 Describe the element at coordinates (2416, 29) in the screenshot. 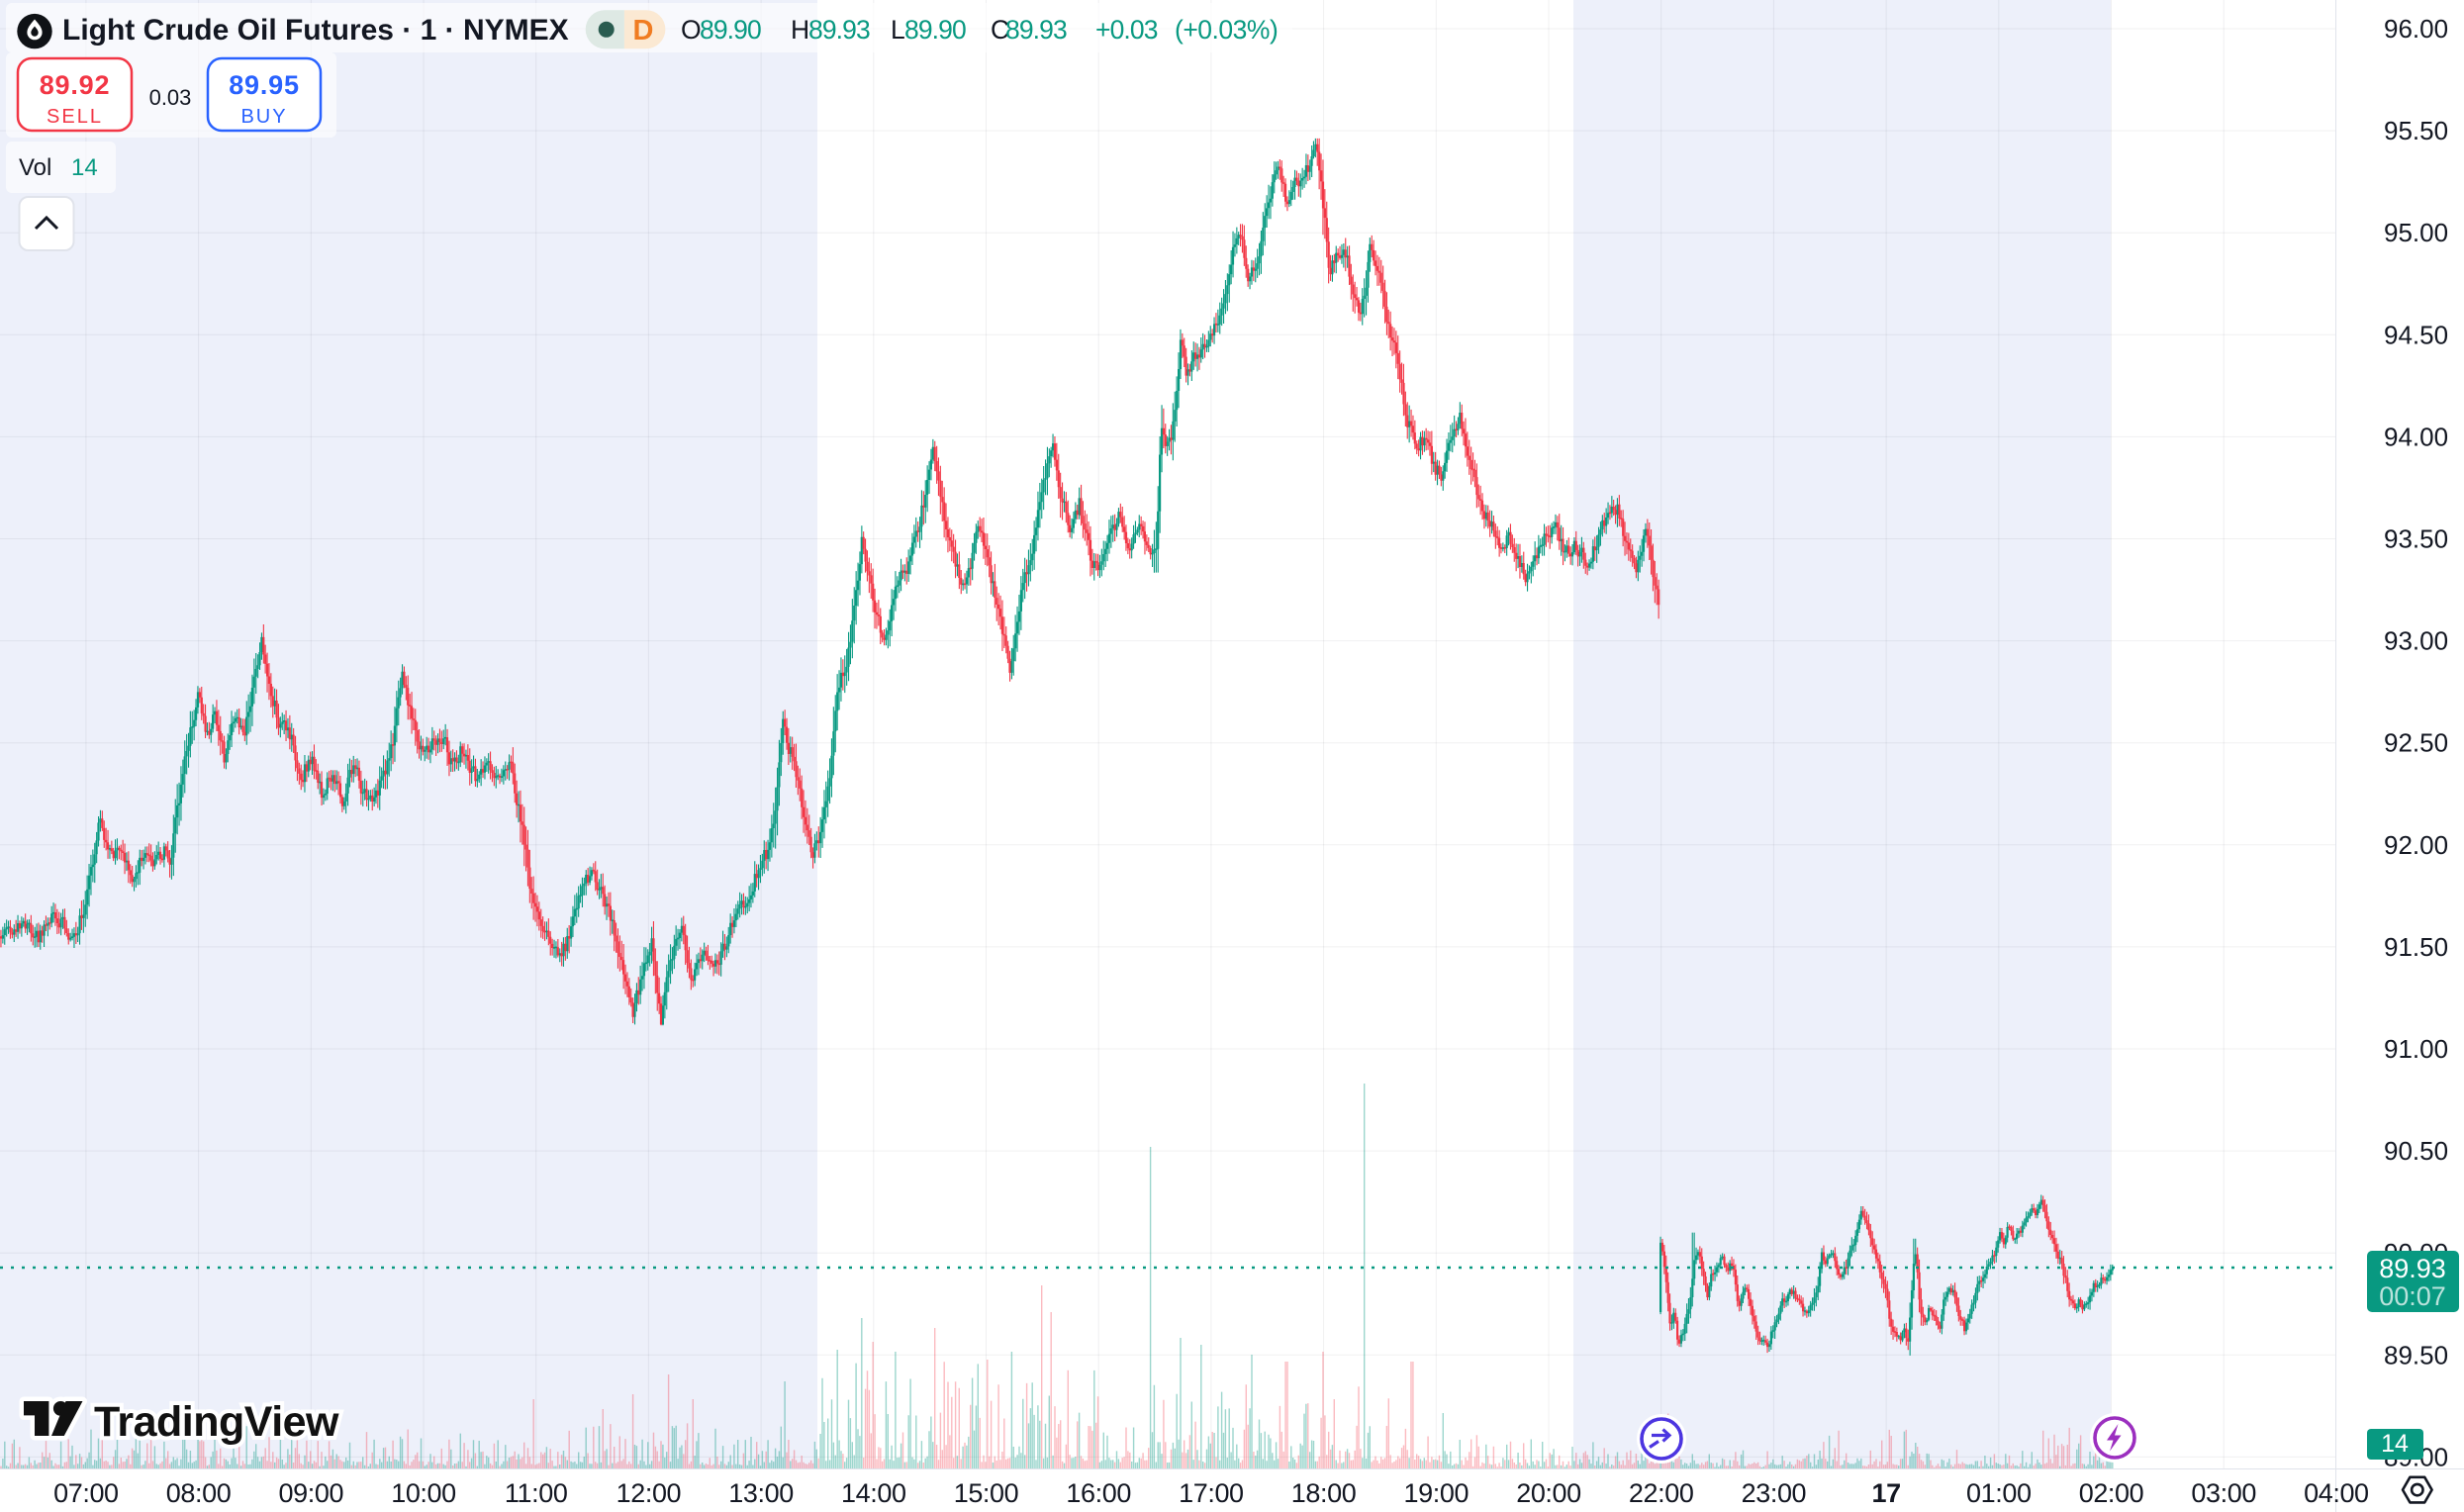

I see `svg-text: 96.00` at that location.